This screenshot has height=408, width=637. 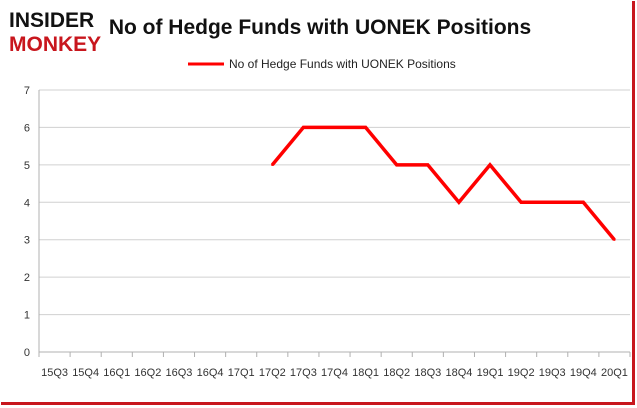 What do you see at coordinates (272, 373) in the screenshot?
I see `x-tick-label: 17Q2` at bounding box center [272, 373].